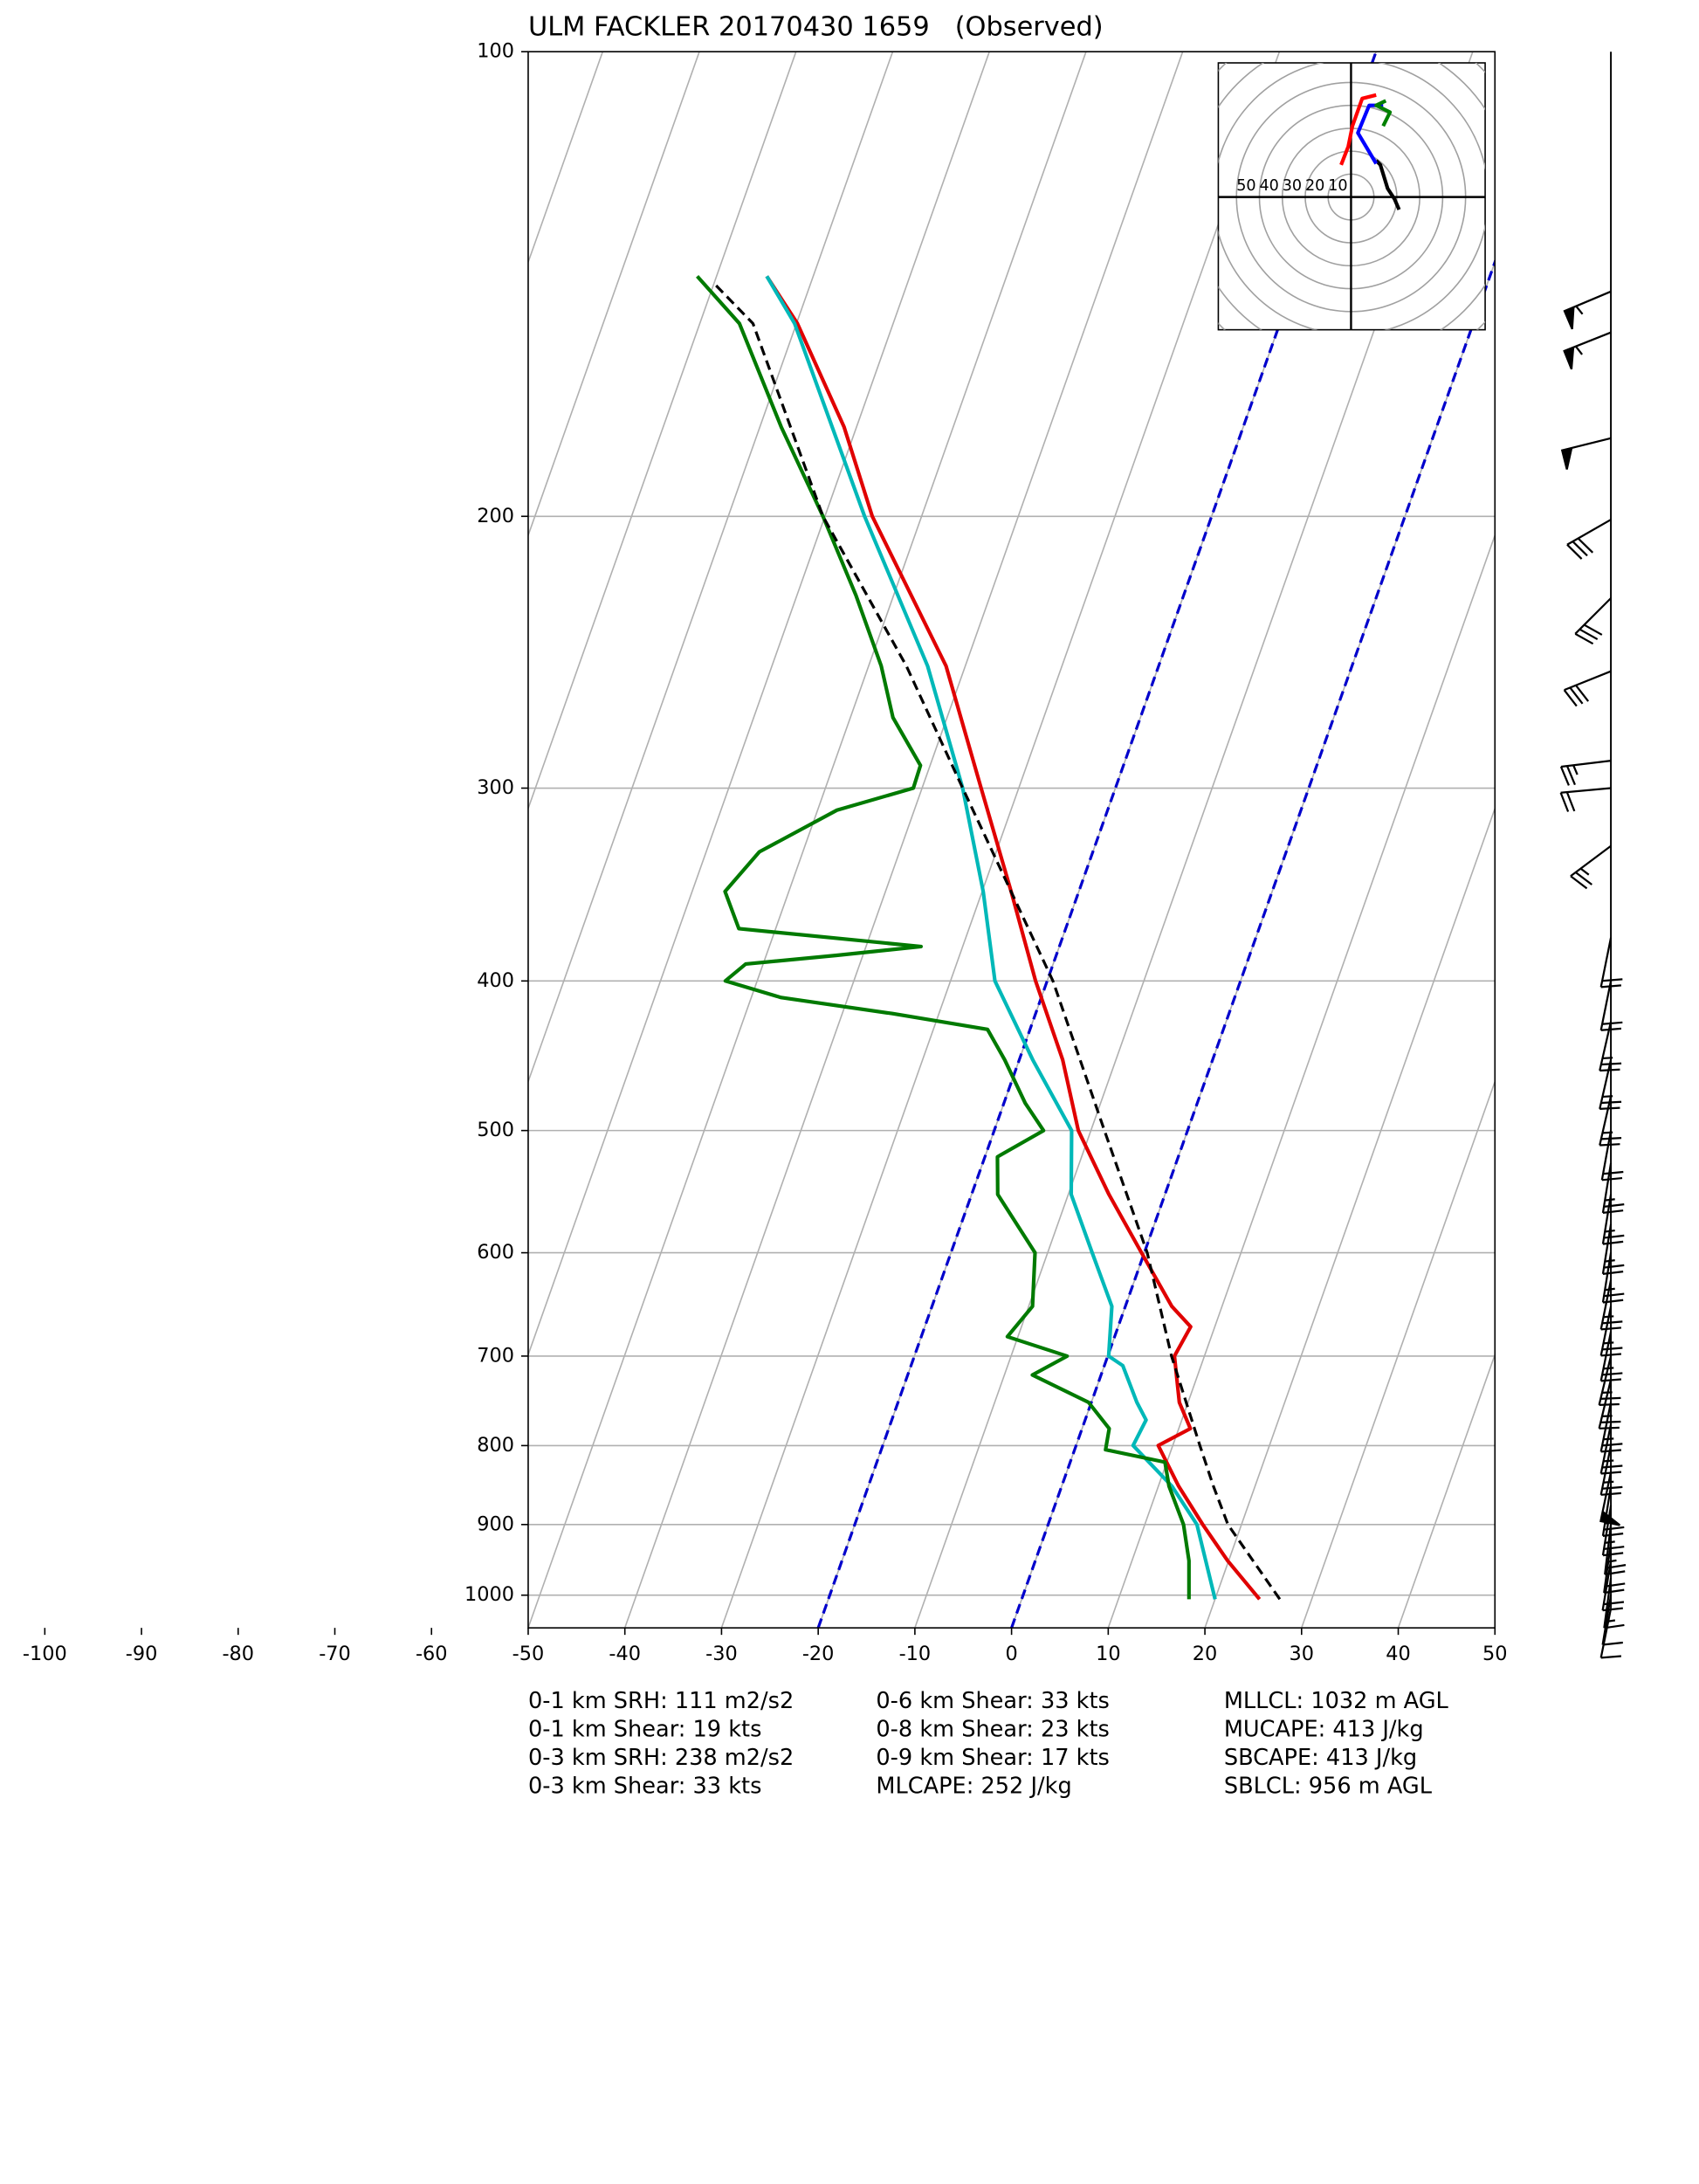 Image resolution: width=1699 pixels, height=2184 pixels. Describe the element at coordinates (45, 1654) in the screenshot. I see `x-tick-label: -100` at that location.